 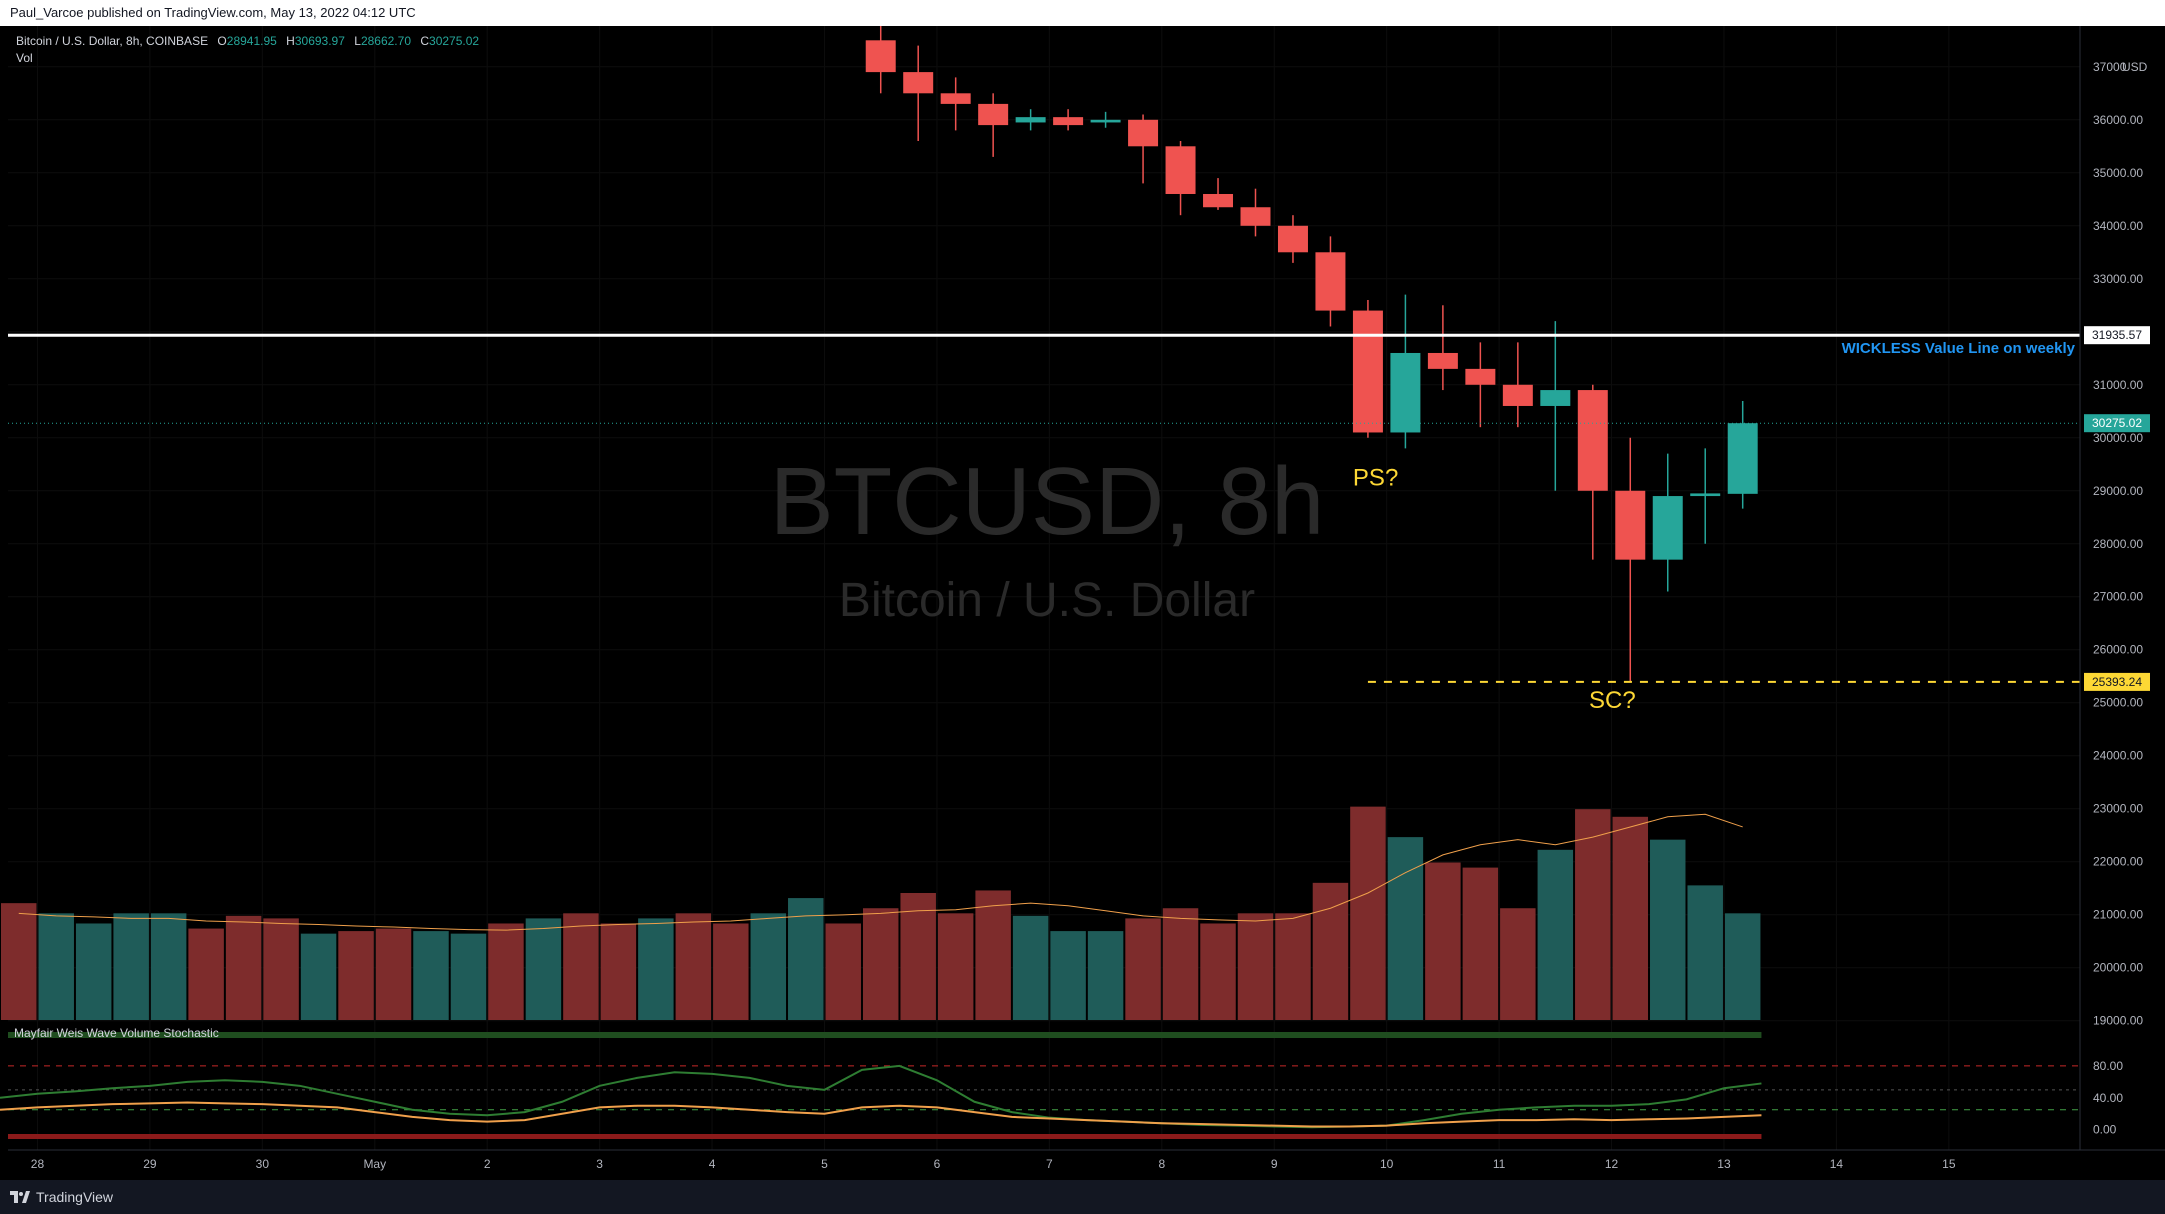 I want to click on time-tick-label: 7, so click(x=1049, y=1164).